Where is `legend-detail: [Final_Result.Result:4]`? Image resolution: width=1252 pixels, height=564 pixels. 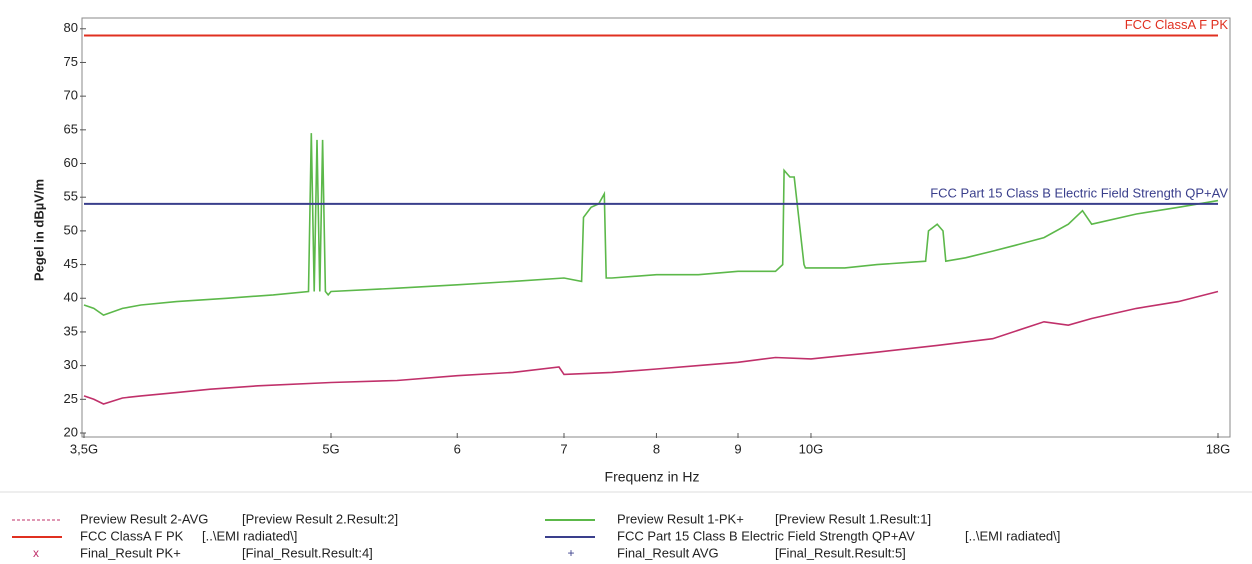
legend-detail: [Final_Result.Result:4] is located at coordinates (307, 552).